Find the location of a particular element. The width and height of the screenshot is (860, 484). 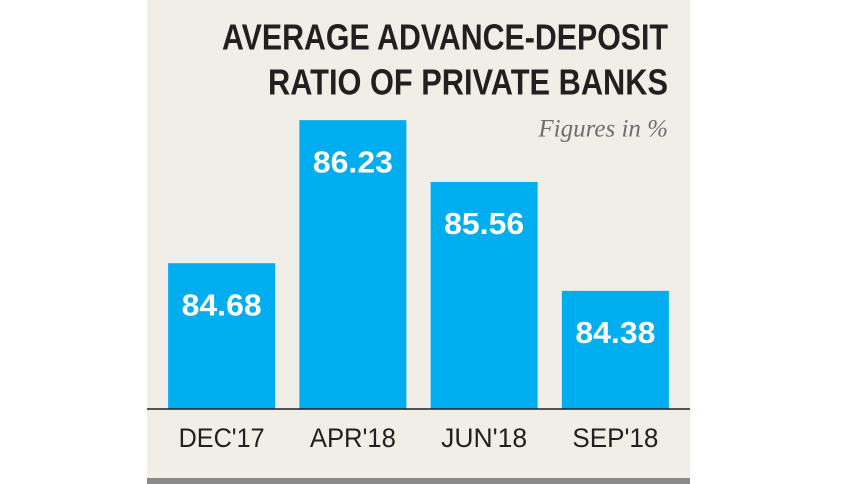

x-tick-label: APR'18 is located at coordinates (353, 438).